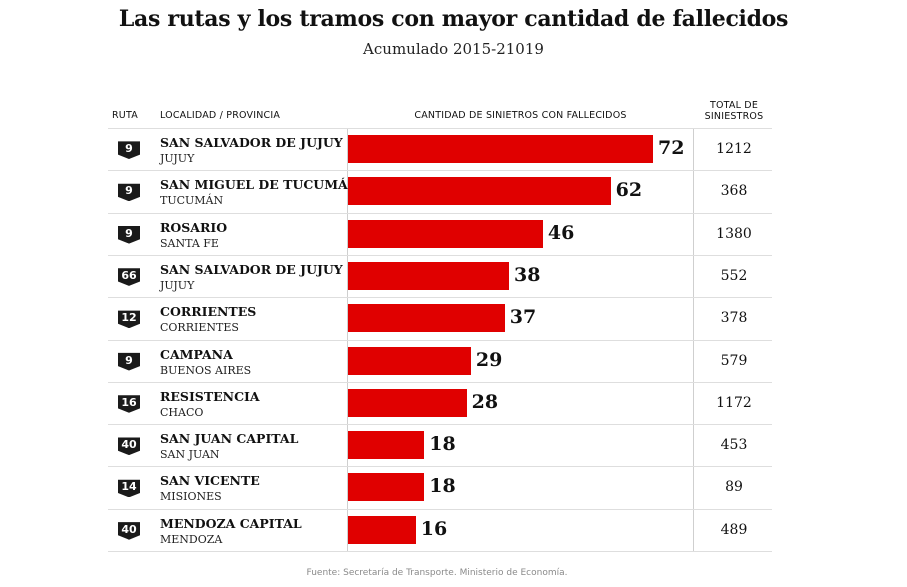  I want to click on table-row: 12 CORRIENTES CORRIENTES 37 378, so click(440, 318).